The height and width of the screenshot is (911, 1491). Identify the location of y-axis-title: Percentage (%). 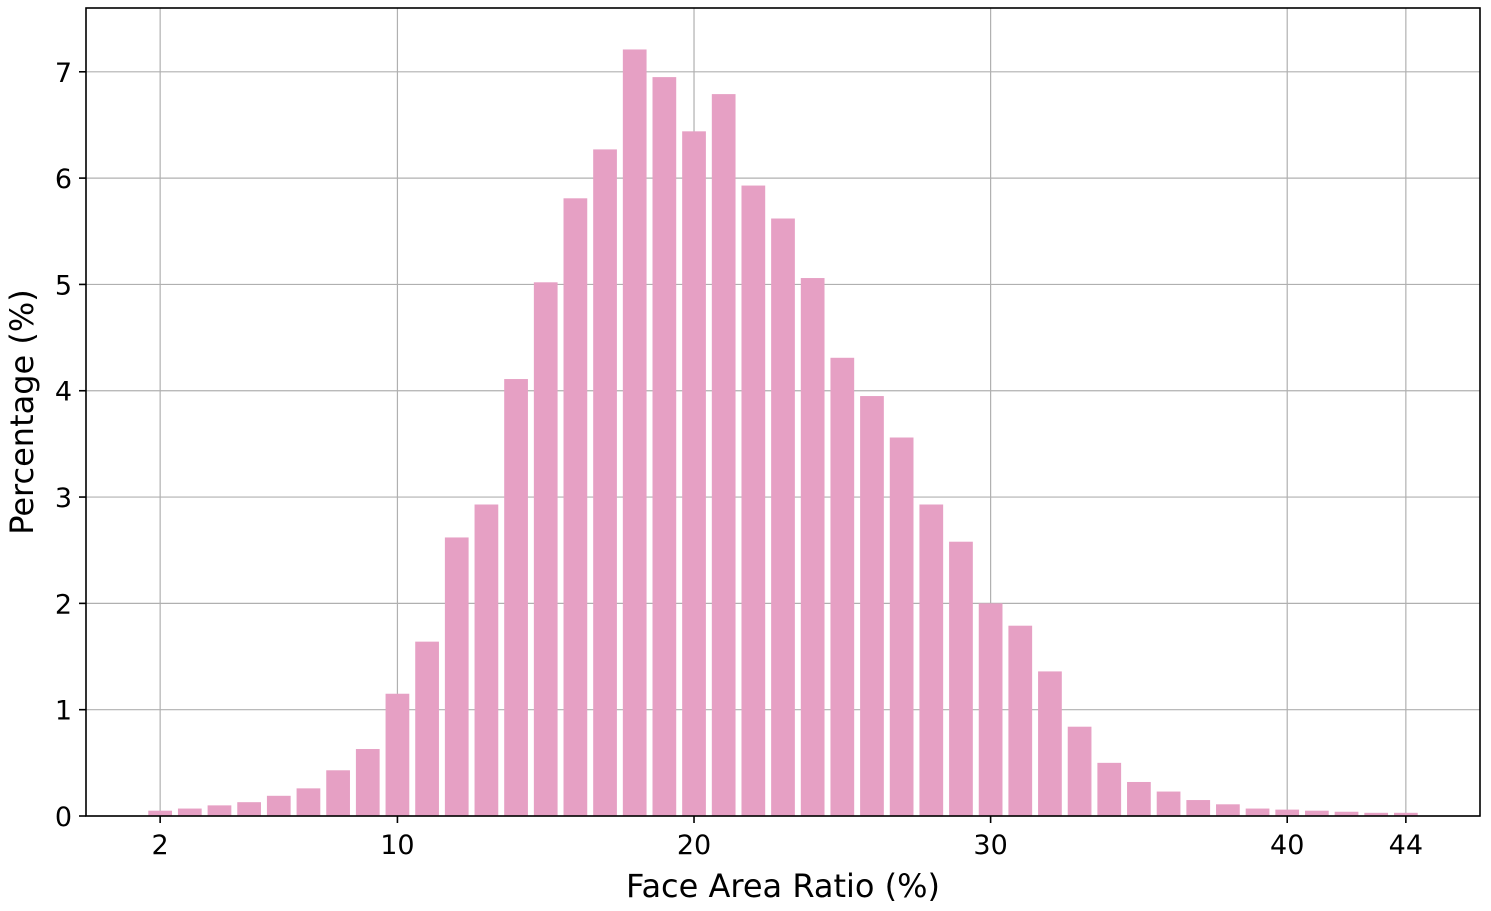
(22, 412).